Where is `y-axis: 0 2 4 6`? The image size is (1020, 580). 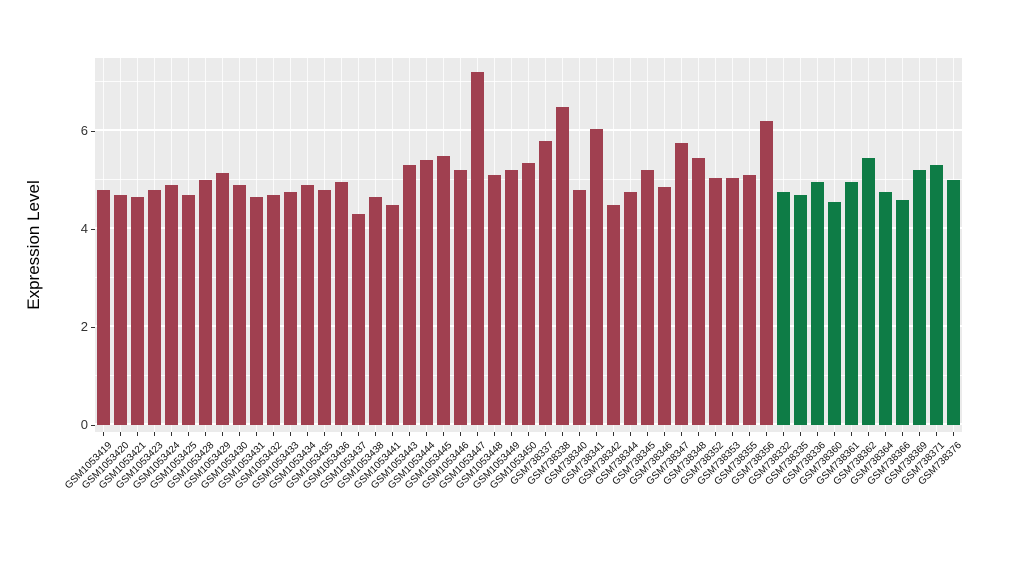
y-axis: 0 2 4 6 is located at coordinates (47, 245).